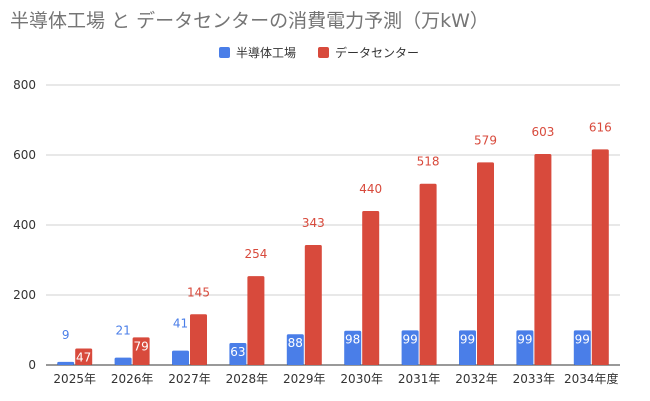 This screenshot has height=401, width=650. I want to click on x-tick-label: 2028年, so click(247, 379).